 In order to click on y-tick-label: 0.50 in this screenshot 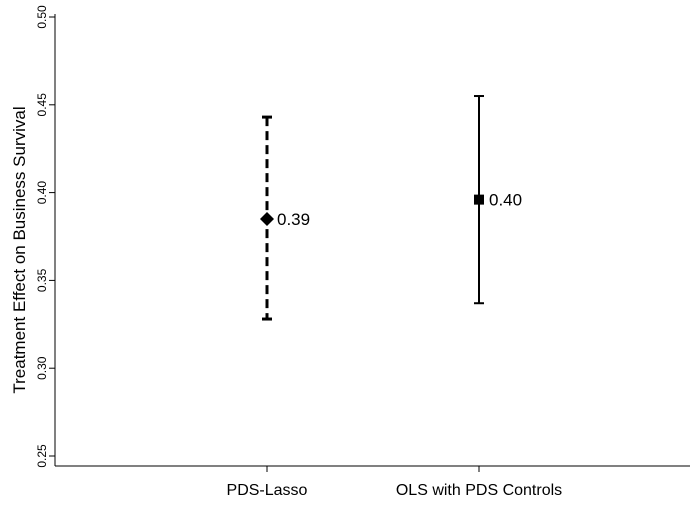, I will do `click(42, 17)`.